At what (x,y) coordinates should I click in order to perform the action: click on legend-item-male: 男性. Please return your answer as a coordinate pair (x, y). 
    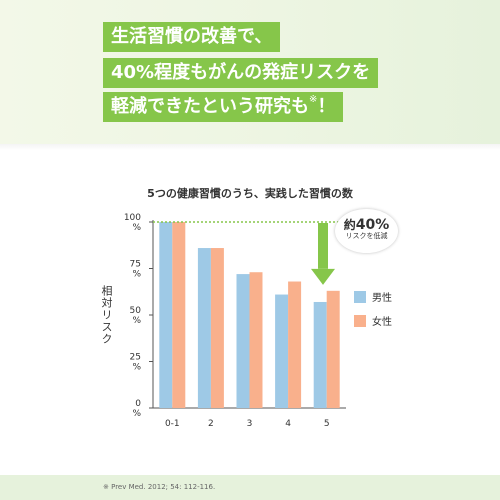
    Looking at the image, I should click on (373, 296).